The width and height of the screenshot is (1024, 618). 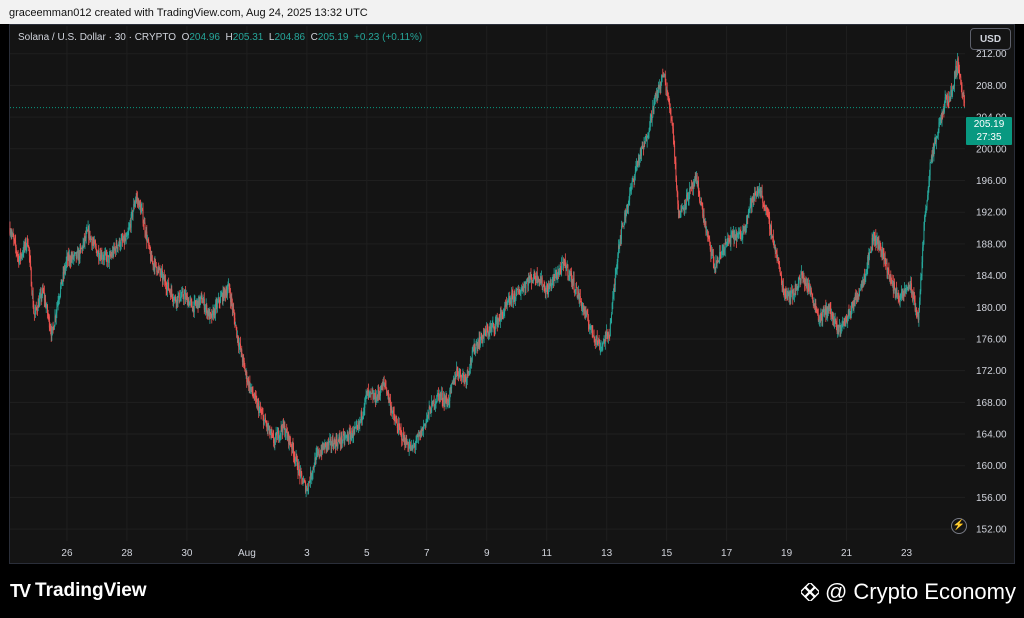 I want to click on lightning-icon: ⚡, so click(x=959, y=526).